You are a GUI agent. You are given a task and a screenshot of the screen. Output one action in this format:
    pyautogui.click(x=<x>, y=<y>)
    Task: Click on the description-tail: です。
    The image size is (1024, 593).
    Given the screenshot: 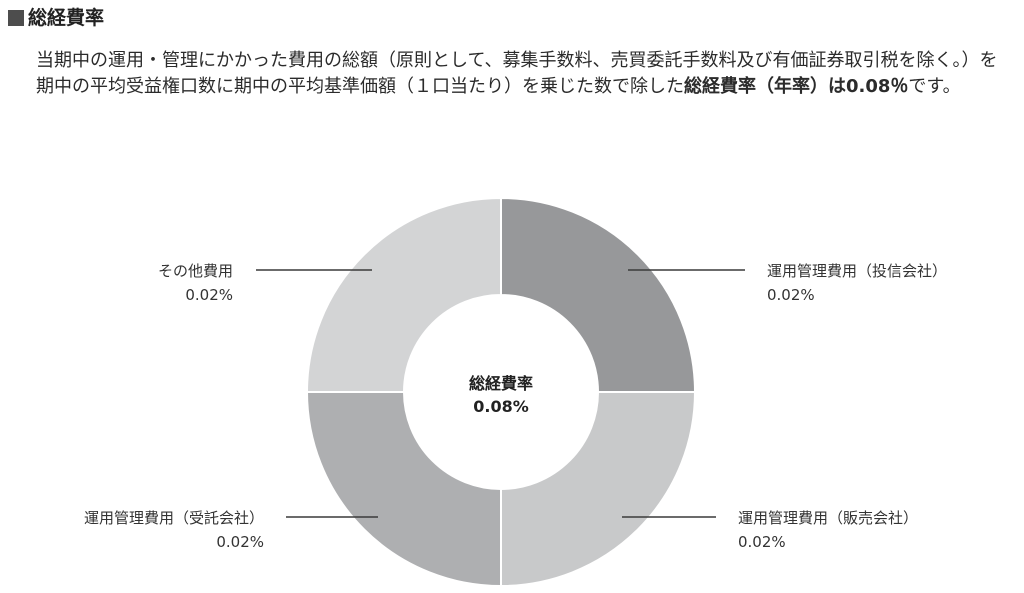 What is the action you would take?
    pyautogui.click(x=934, y=86)
    